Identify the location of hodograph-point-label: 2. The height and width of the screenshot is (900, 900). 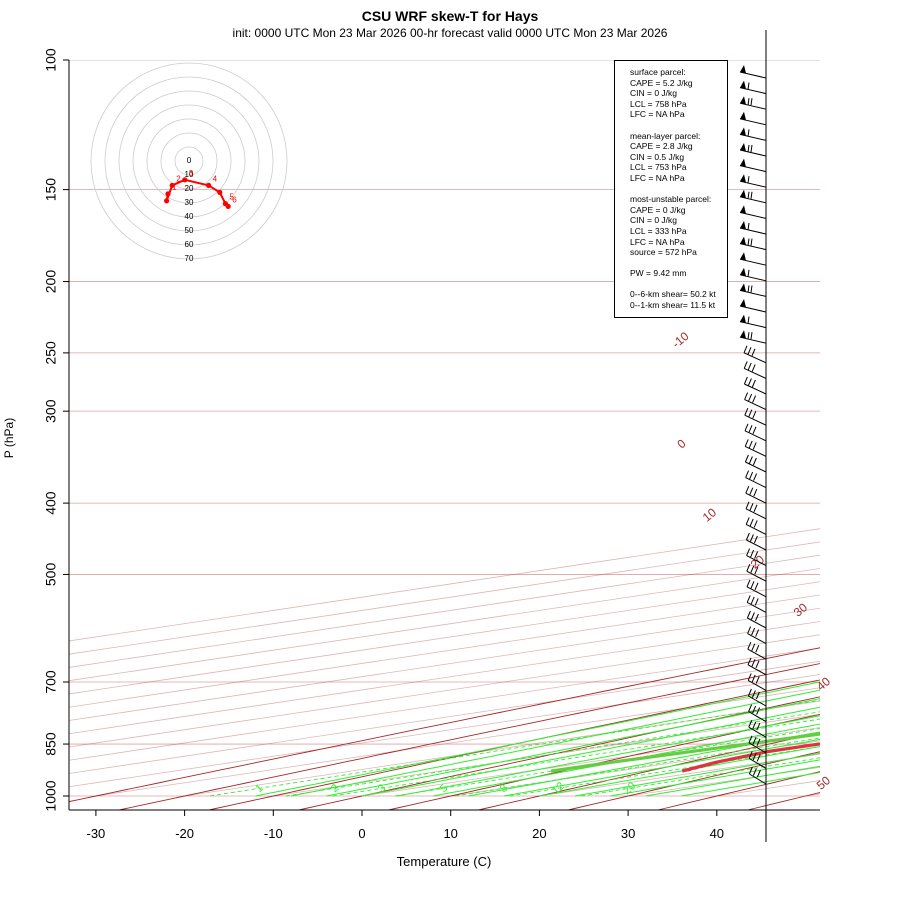
(178, 178).